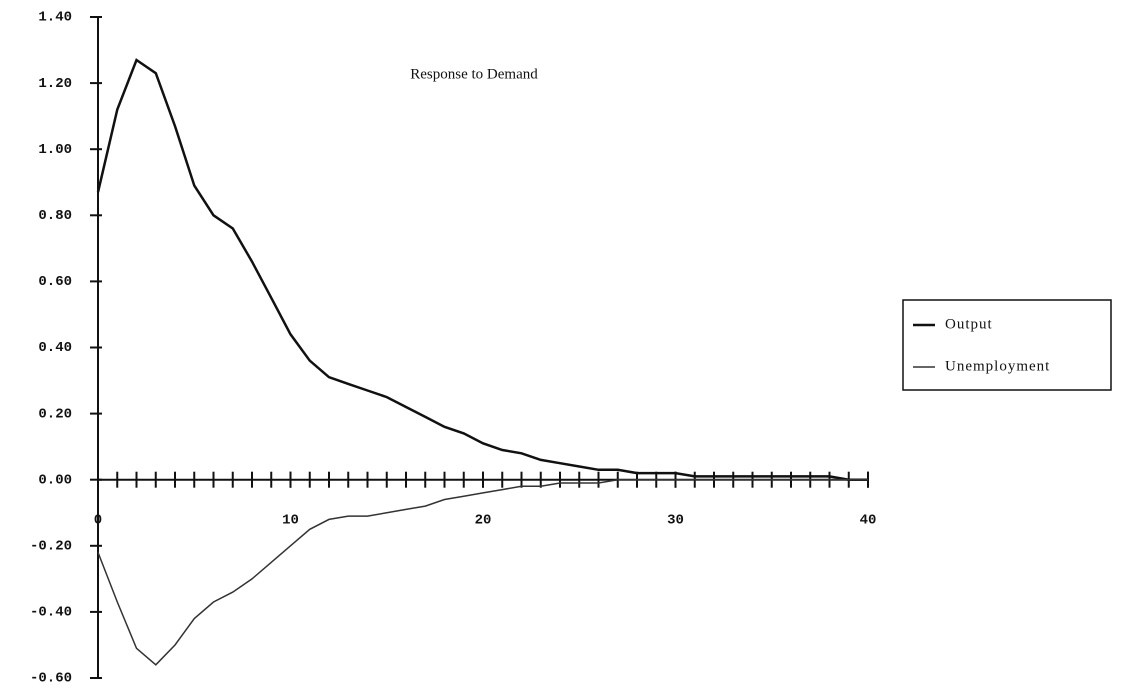 The image size is (1140, 692). I want to click on y-tick-label: -0.60, so click(51, 679).